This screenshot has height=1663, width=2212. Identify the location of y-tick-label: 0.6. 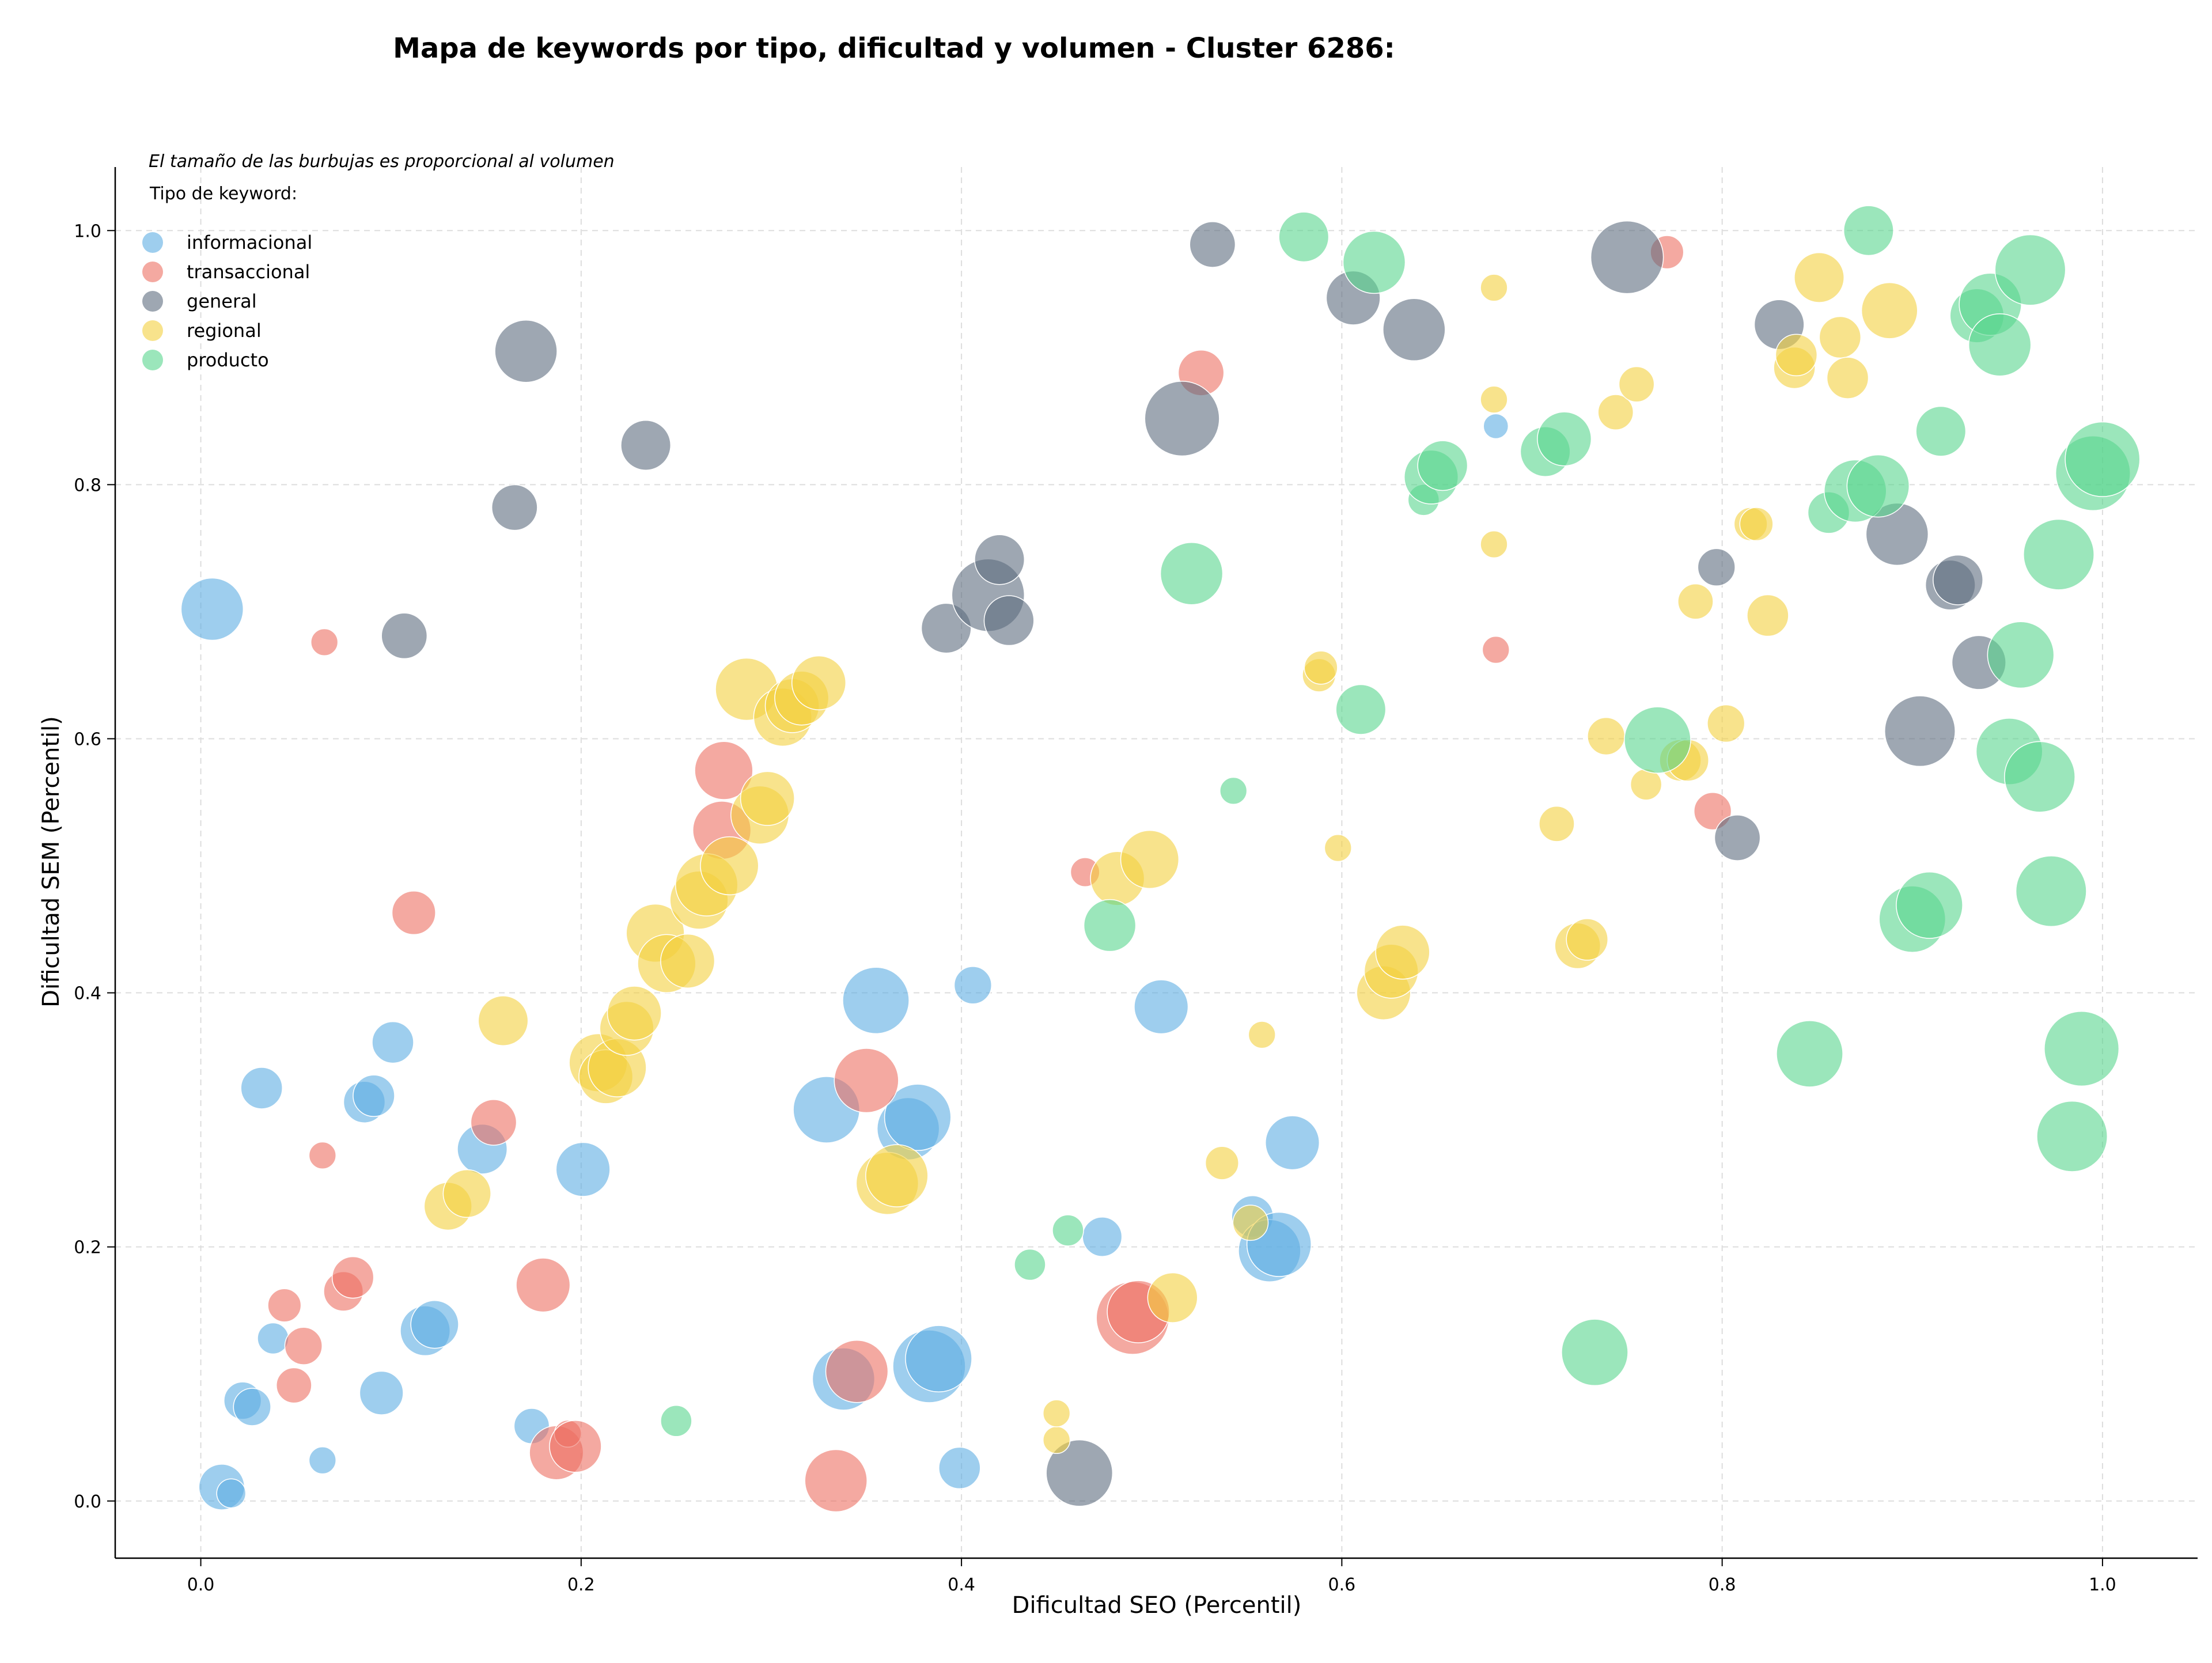
(87, 739).